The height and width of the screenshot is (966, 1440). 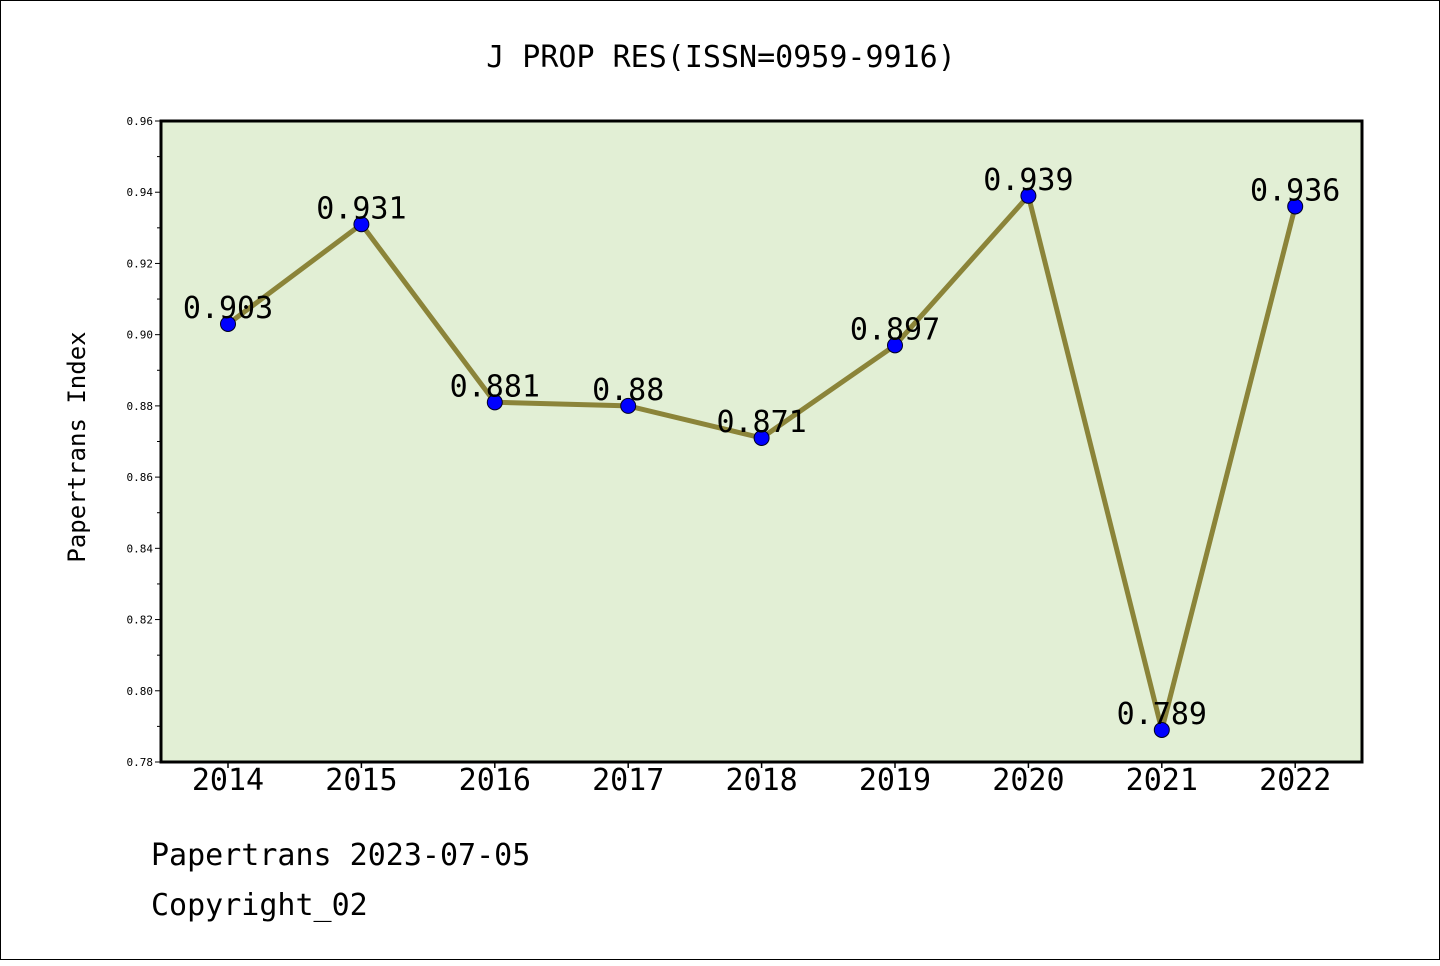 I want to click on x-axis-ticks: 2014 2015 2016 2017 2018 2019 2020 2021 2022, so click(x=761, y=780).